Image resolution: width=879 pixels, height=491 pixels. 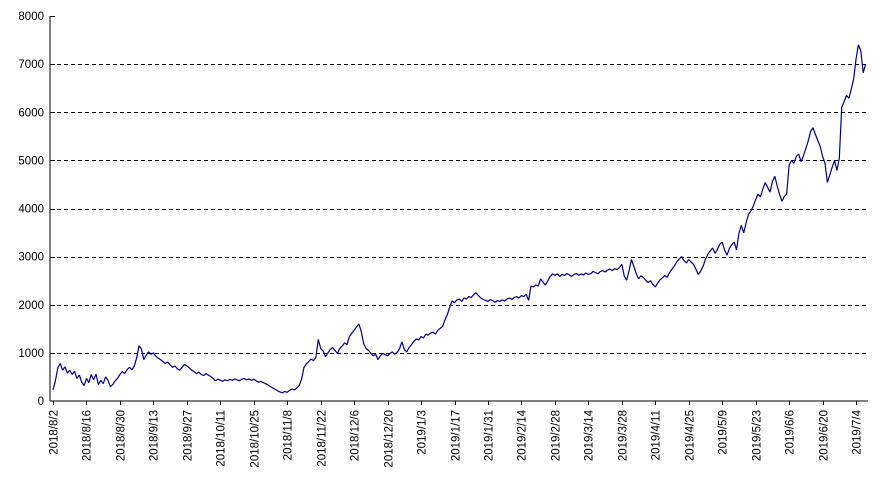 What do you see at coordinates (624, 435) in the screenshot?
I see `x-tick-label: 2019/3/28` at bounding box center [624, 435].